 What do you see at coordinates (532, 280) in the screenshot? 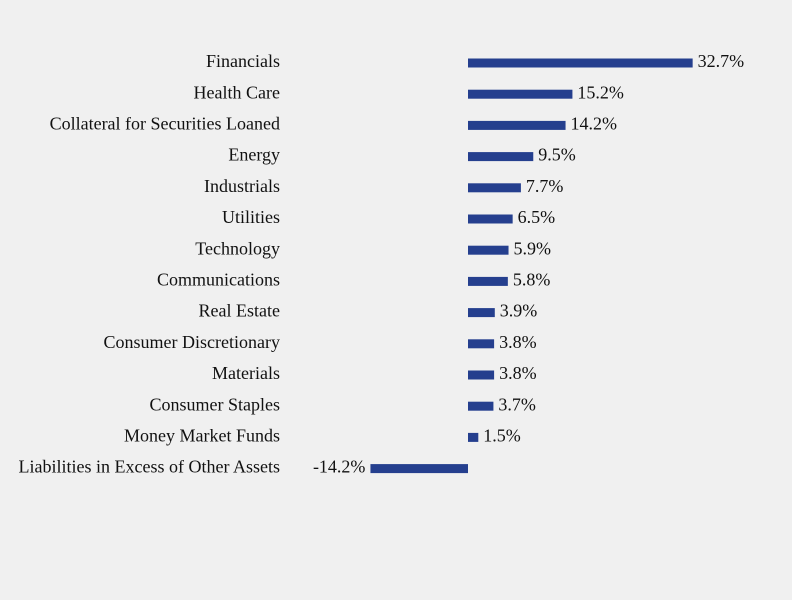
I see `value-label: 5.8%` at bounding box center [532, 280].